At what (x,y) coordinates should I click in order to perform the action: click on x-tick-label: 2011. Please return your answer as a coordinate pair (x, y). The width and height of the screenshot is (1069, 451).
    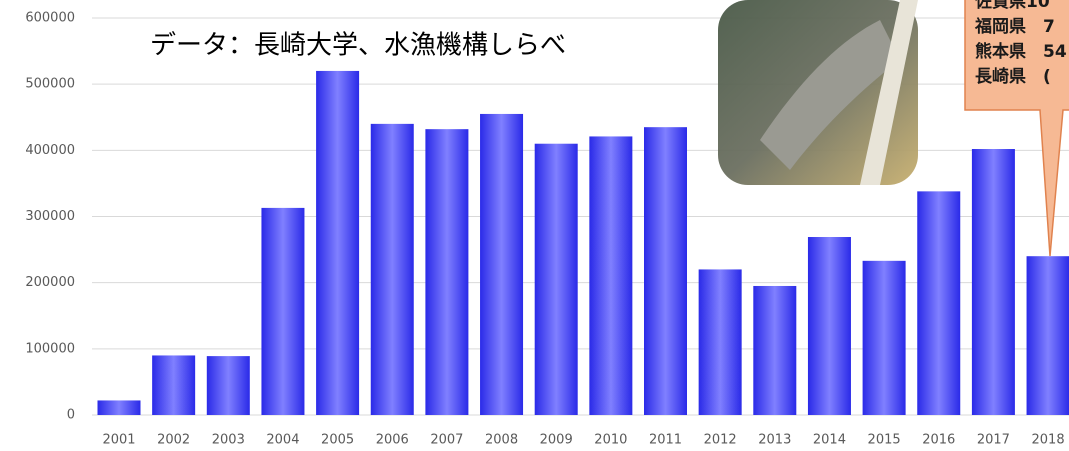
    Looking at the image, I should click on (665, 440).